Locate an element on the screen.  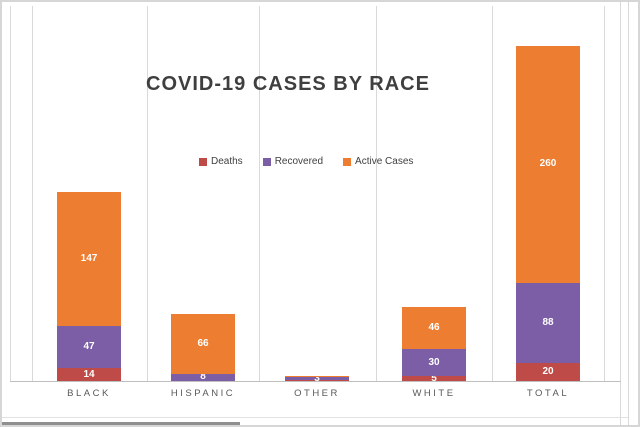
x-axis-line is located at coordinates (315, 381).